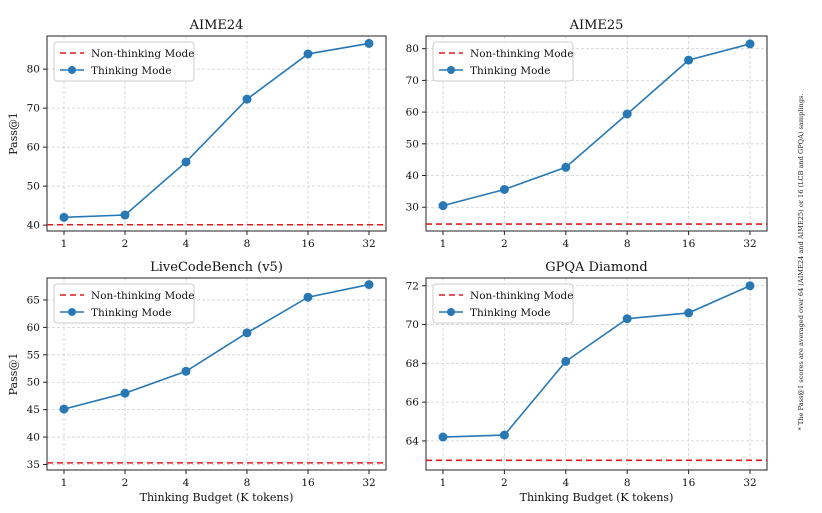  Describe the element at coordinates (33, 355) in the screenshot. I see `y-tick-label: 55` at that location.